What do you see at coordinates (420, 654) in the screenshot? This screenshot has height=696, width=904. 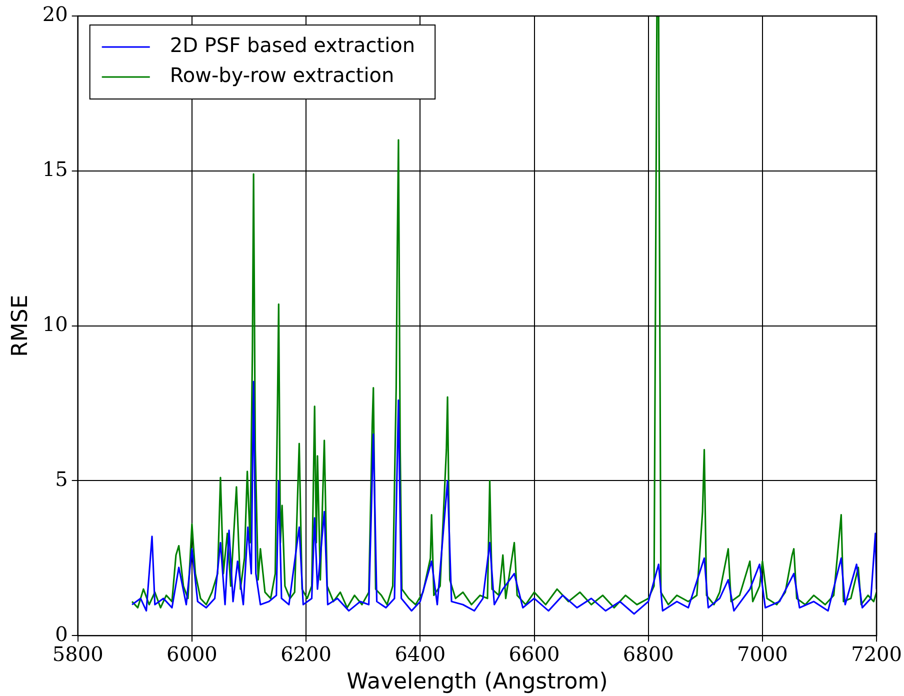 I see `x-tick-label: 6400` at bounding box center [420, 654].